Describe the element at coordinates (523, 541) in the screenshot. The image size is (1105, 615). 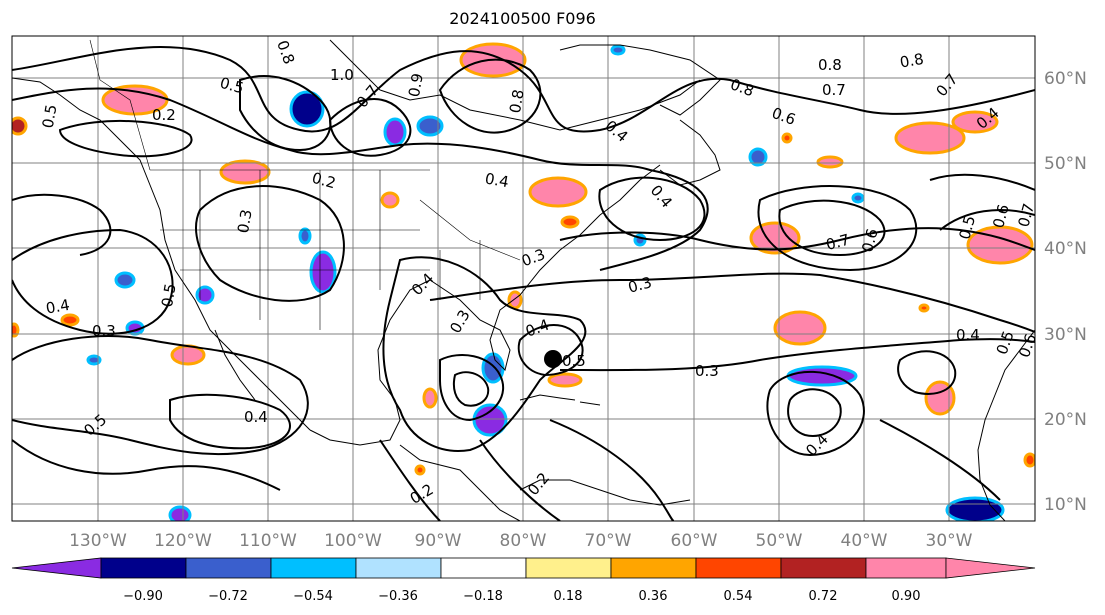
I see `lon-label: 80°W` at that location.